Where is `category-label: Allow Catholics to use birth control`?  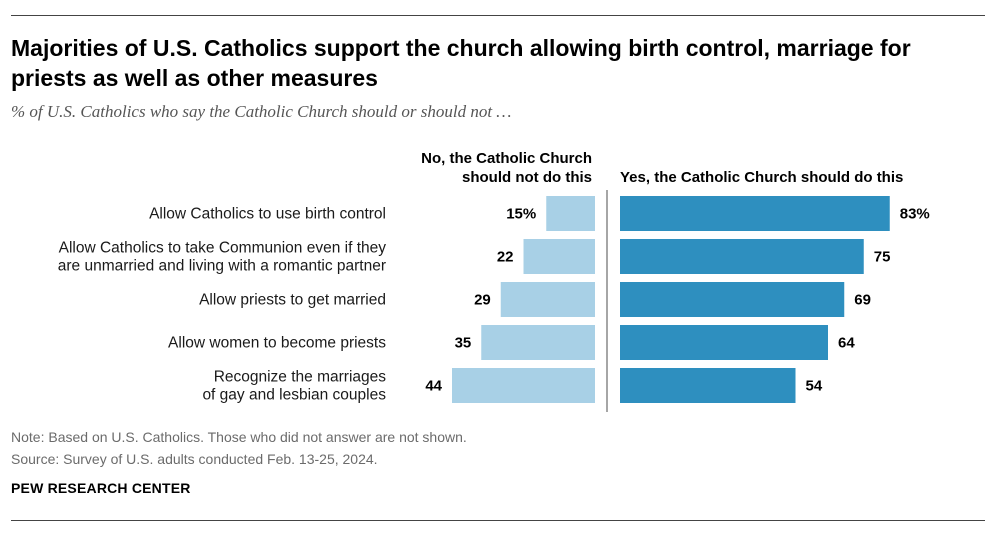
category-label: Allow Catholics to use birth control is located at coordinates (267, 214).